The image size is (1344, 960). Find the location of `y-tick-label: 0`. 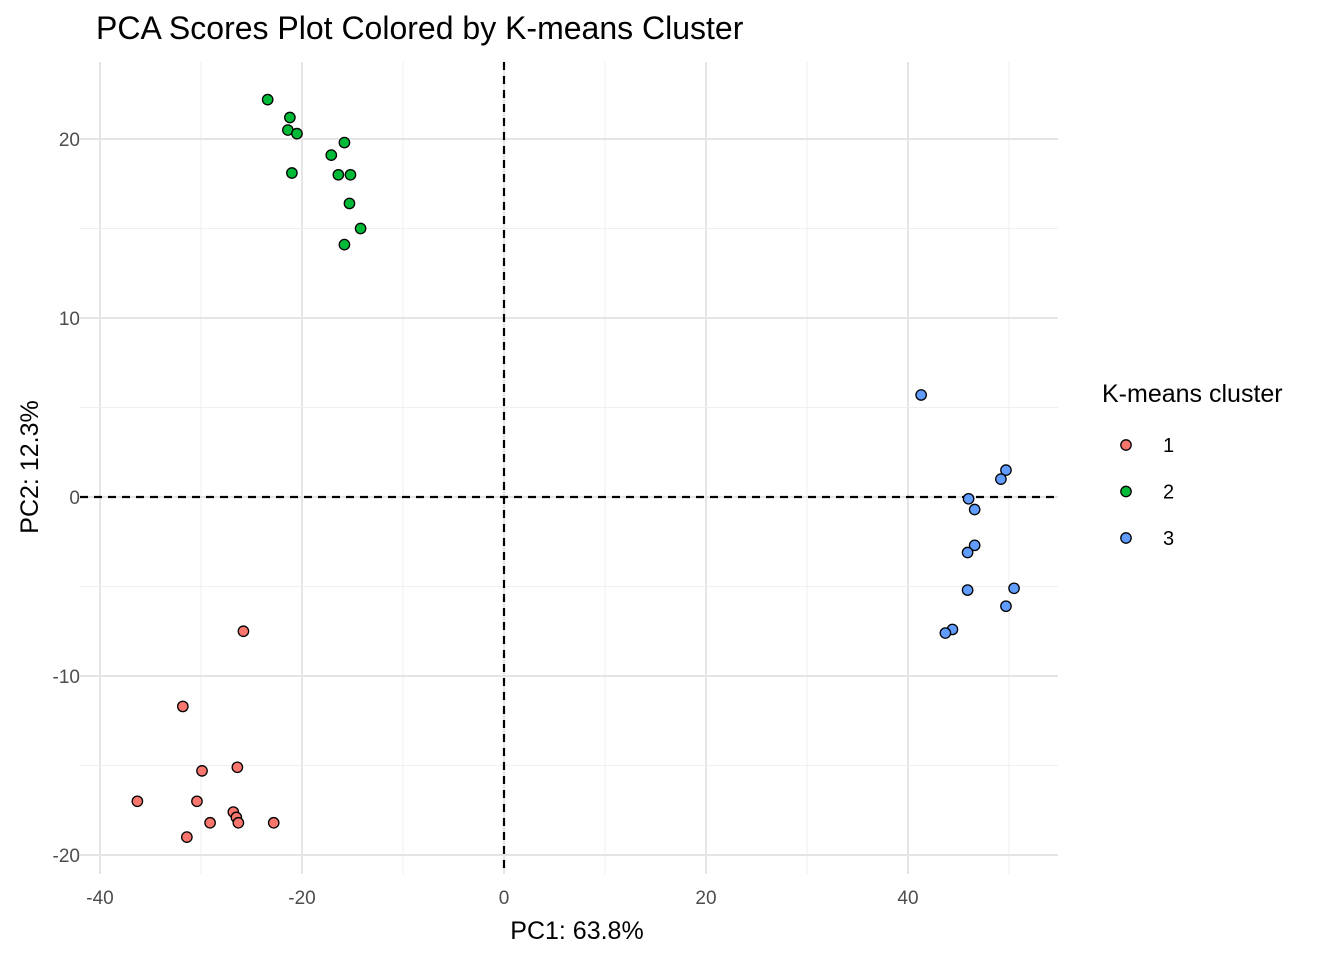

y-tick-label: 0 is located at coordinates (74, 498).